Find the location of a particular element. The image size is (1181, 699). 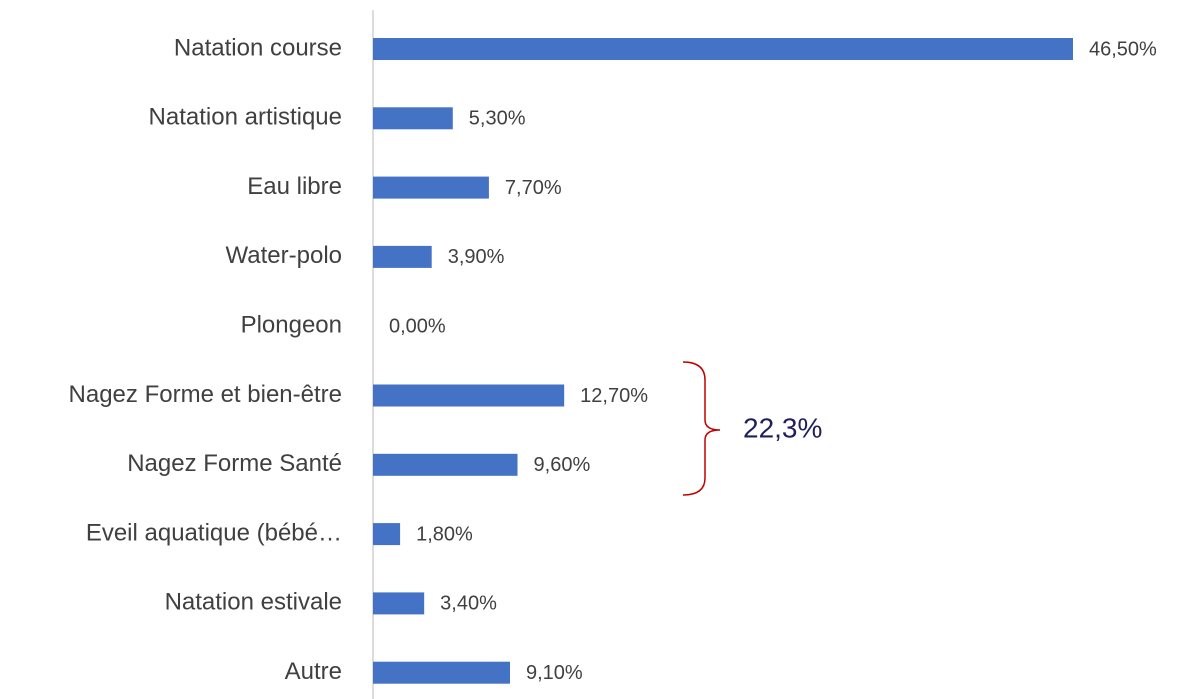

value-label: 12,70% is located at coordinates (614, 396).